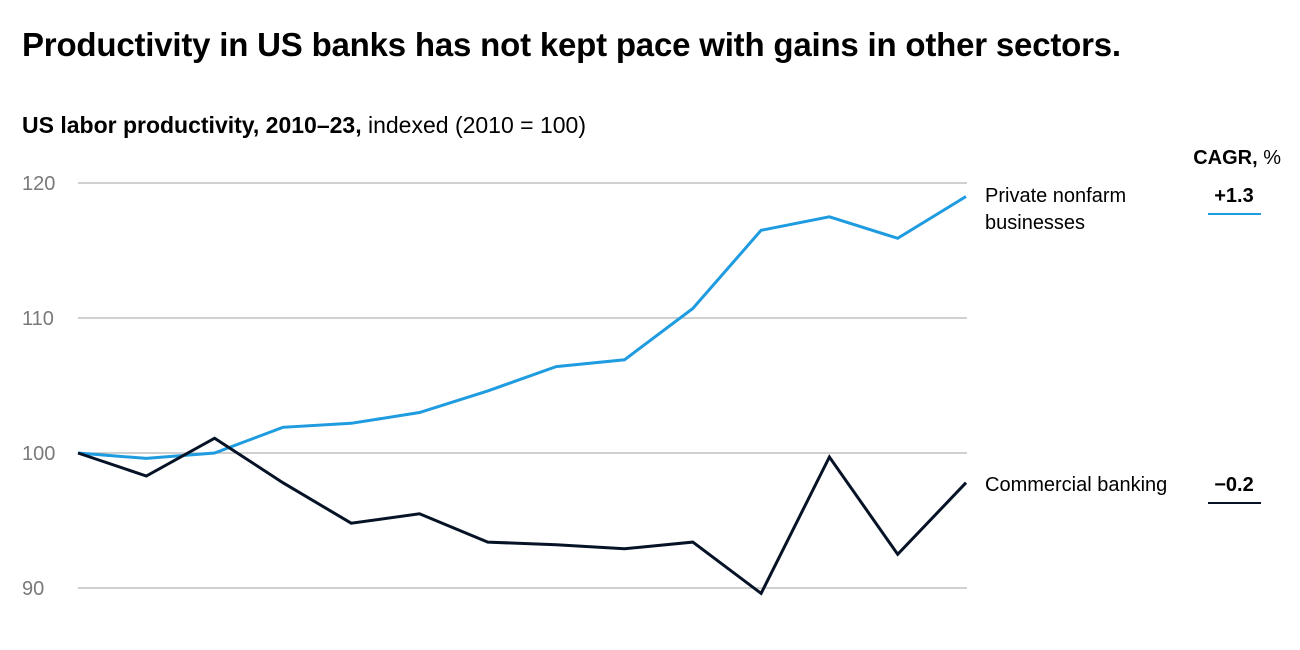  Describe the element at coordinates (192, 125) in the screenshot. I see `subtitle-bold: US labor productivity, 2010–23,` at that location.